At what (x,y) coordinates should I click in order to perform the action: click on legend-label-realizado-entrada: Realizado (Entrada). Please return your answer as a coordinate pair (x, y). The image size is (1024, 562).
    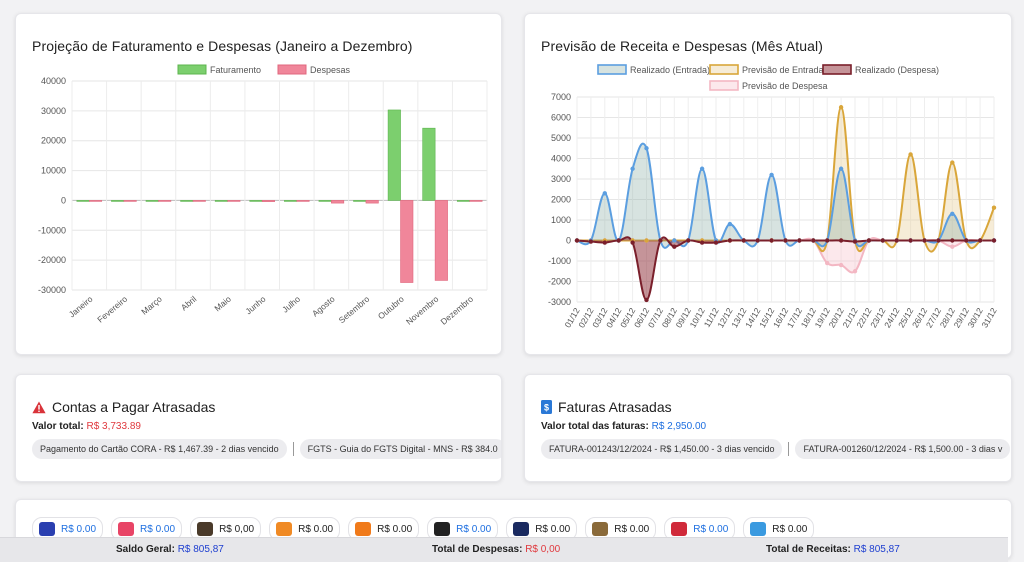
    Looking at the image, I should click on (670, 70).